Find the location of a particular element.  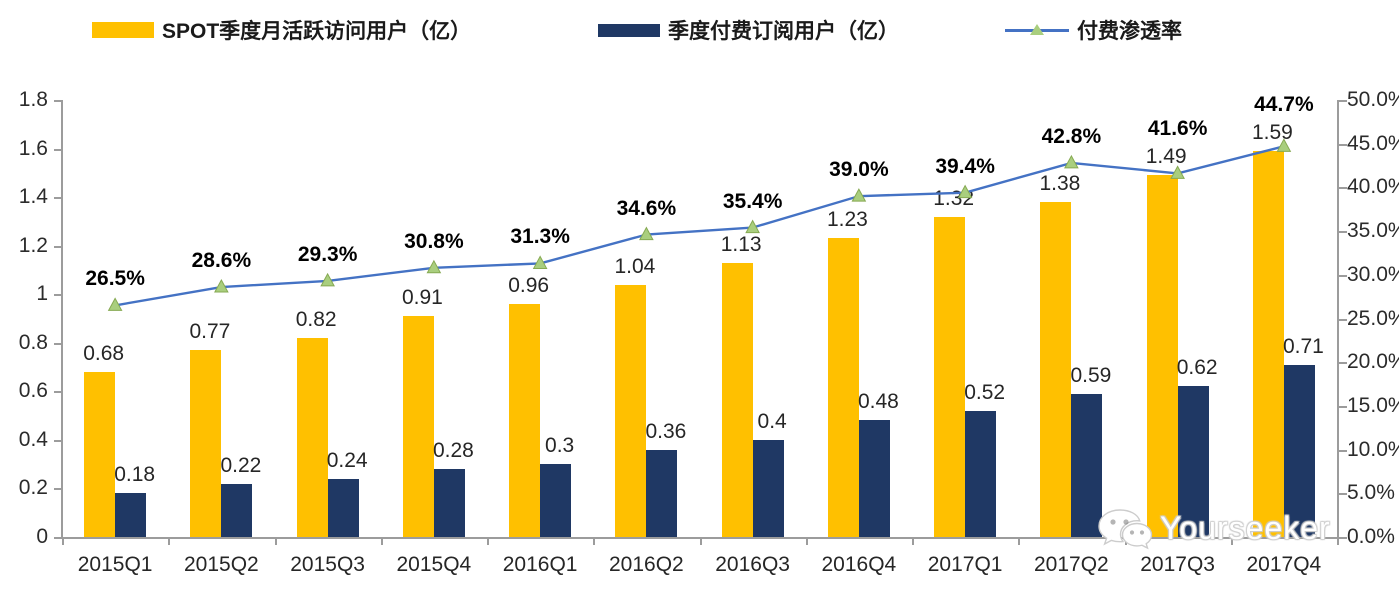

right-axis-tick-label: 50.0% is located at coordinates (1373, 99).